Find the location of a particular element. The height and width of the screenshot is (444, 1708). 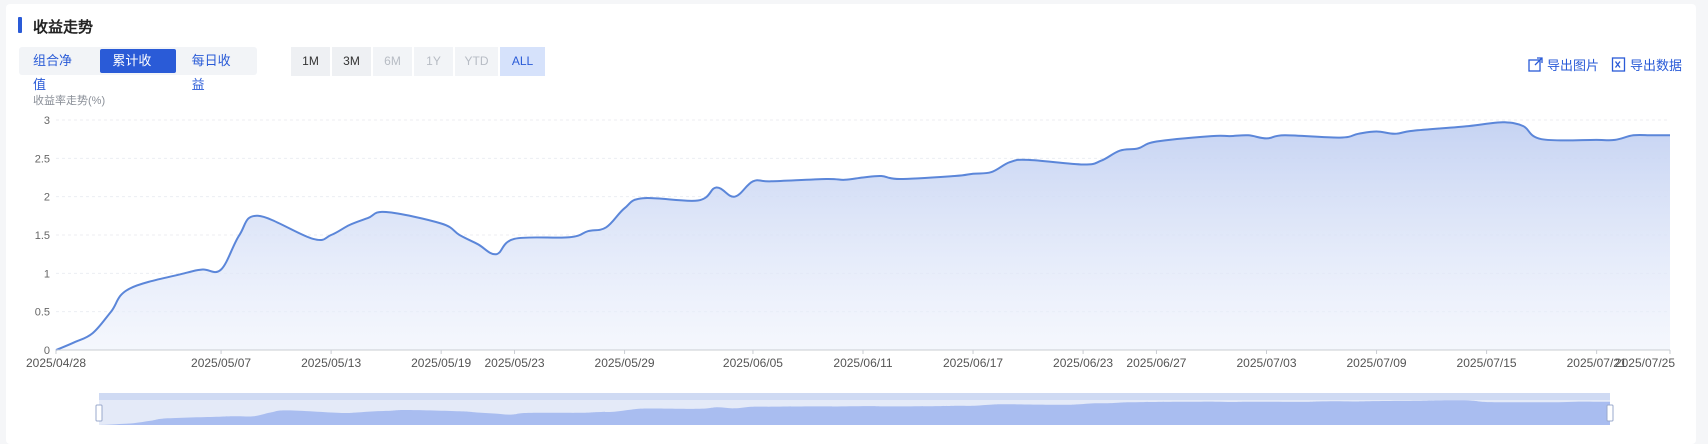

y-tick-label: 1 is located at coordinates (47, 274).